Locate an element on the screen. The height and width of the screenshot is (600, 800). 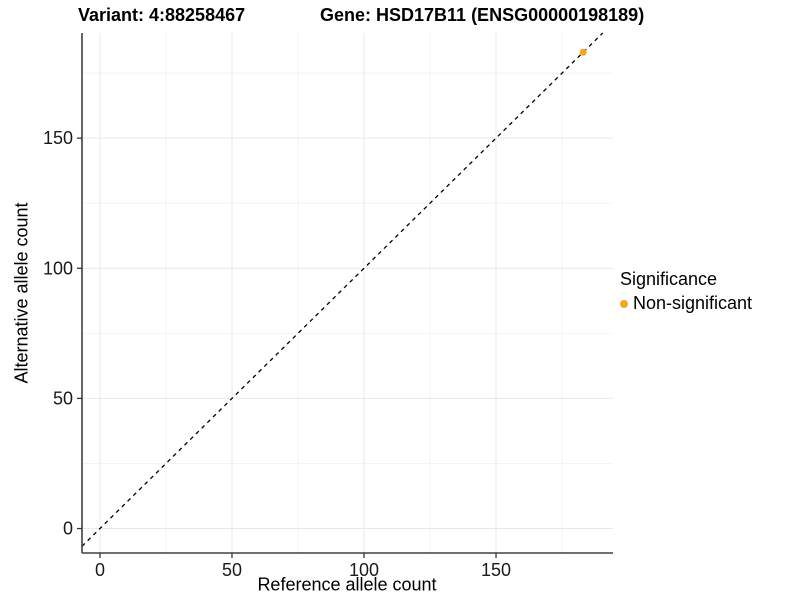
data-point is located at coordinates (583, 52).